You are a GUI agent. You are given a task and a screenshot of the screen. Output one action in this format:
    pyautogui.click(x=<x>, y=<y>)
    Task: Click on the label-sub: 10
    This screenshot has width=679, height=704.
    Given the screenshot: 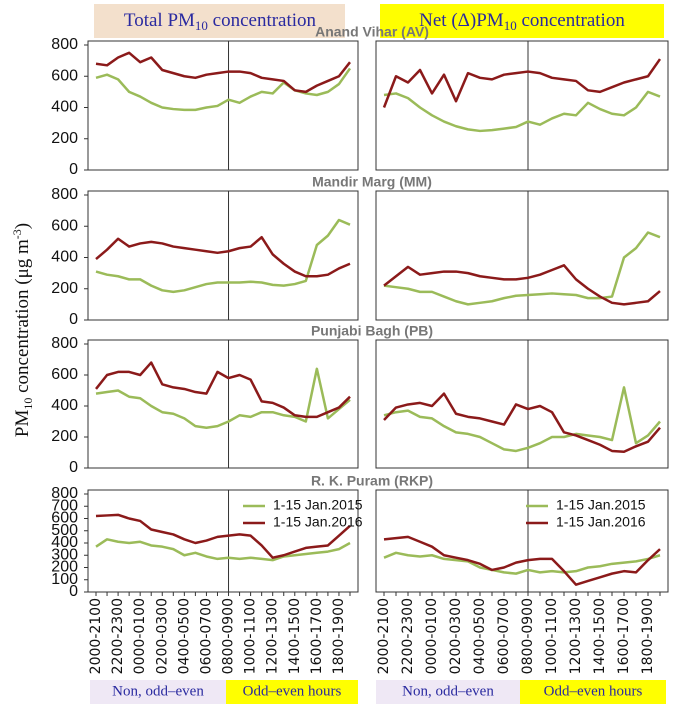 What is the action you would take?
    pyautogui.click(x=28, y=404)
    